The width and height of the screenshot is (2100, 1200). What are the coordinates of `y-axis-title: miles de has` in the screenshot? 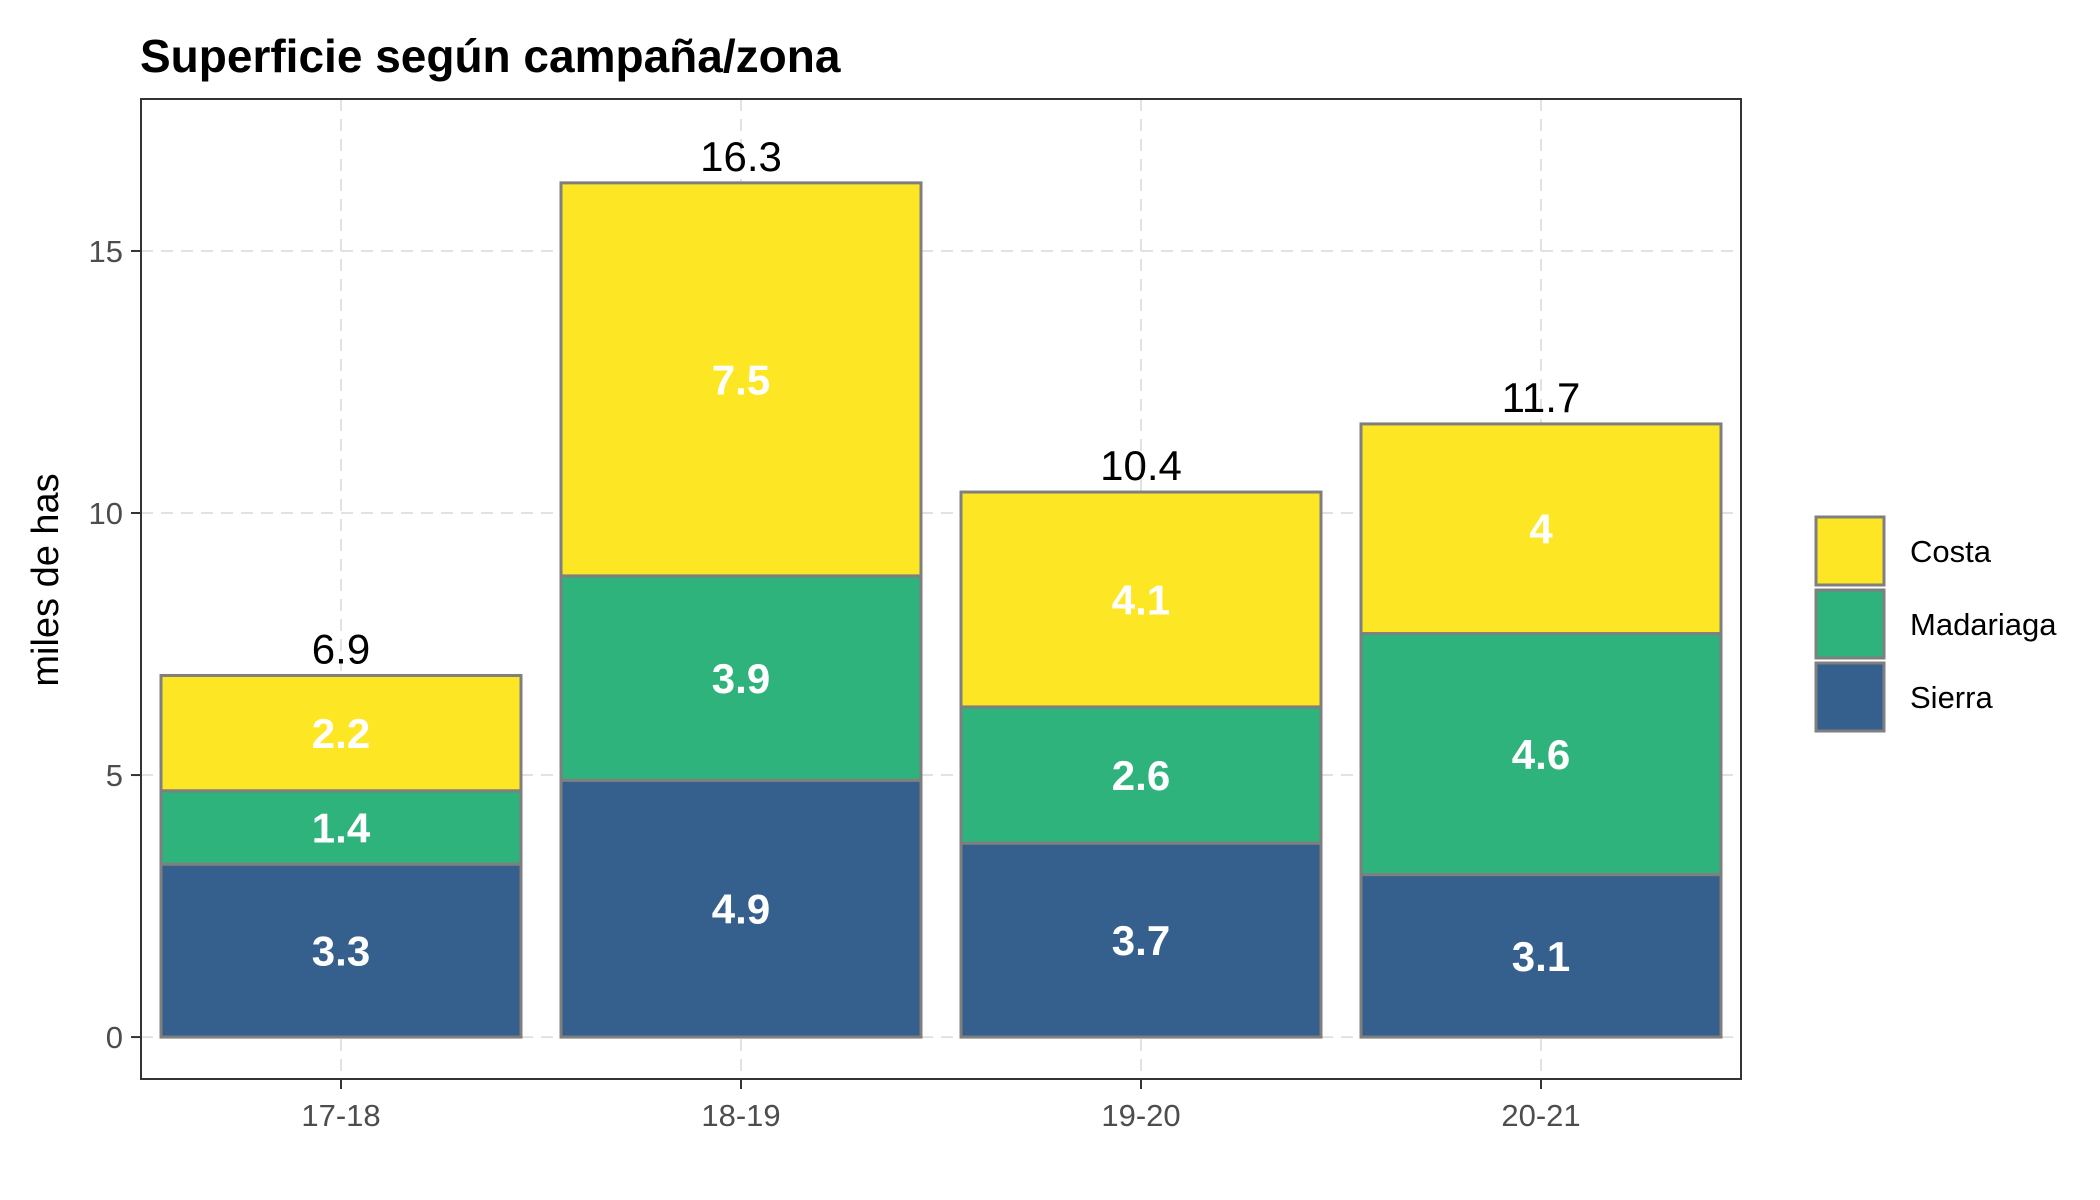 It's located at (46, 579).